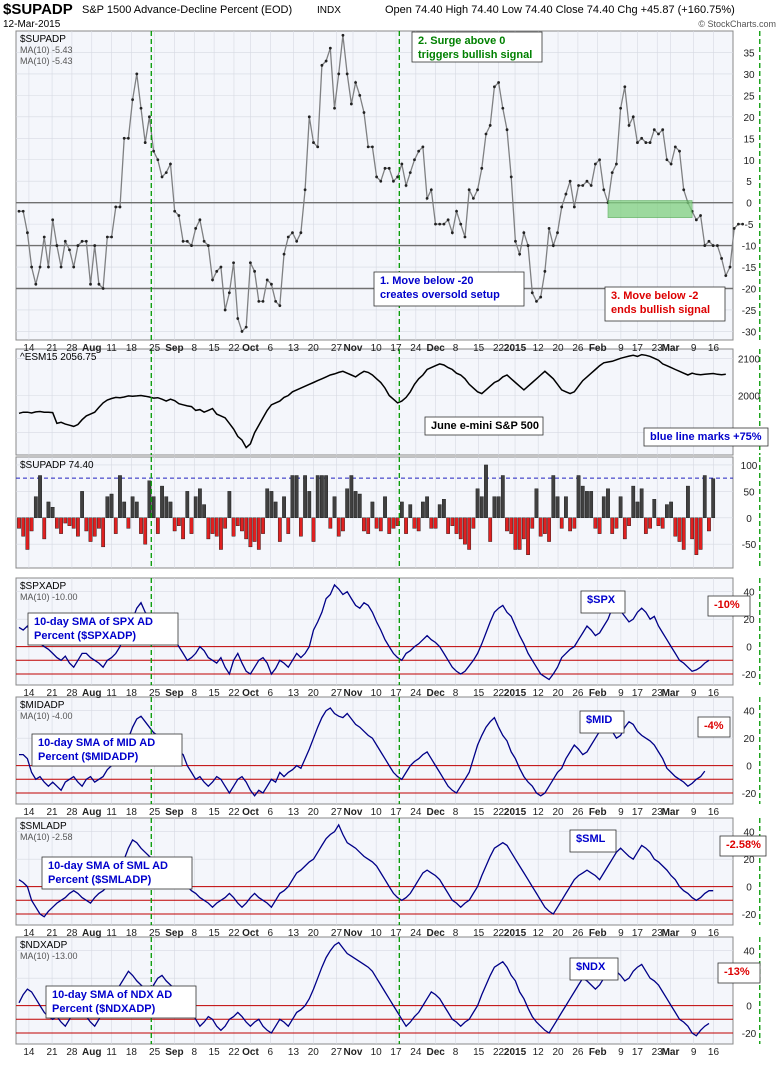  I want to click on panel-legend: $NDXADP, so click(44, 945).